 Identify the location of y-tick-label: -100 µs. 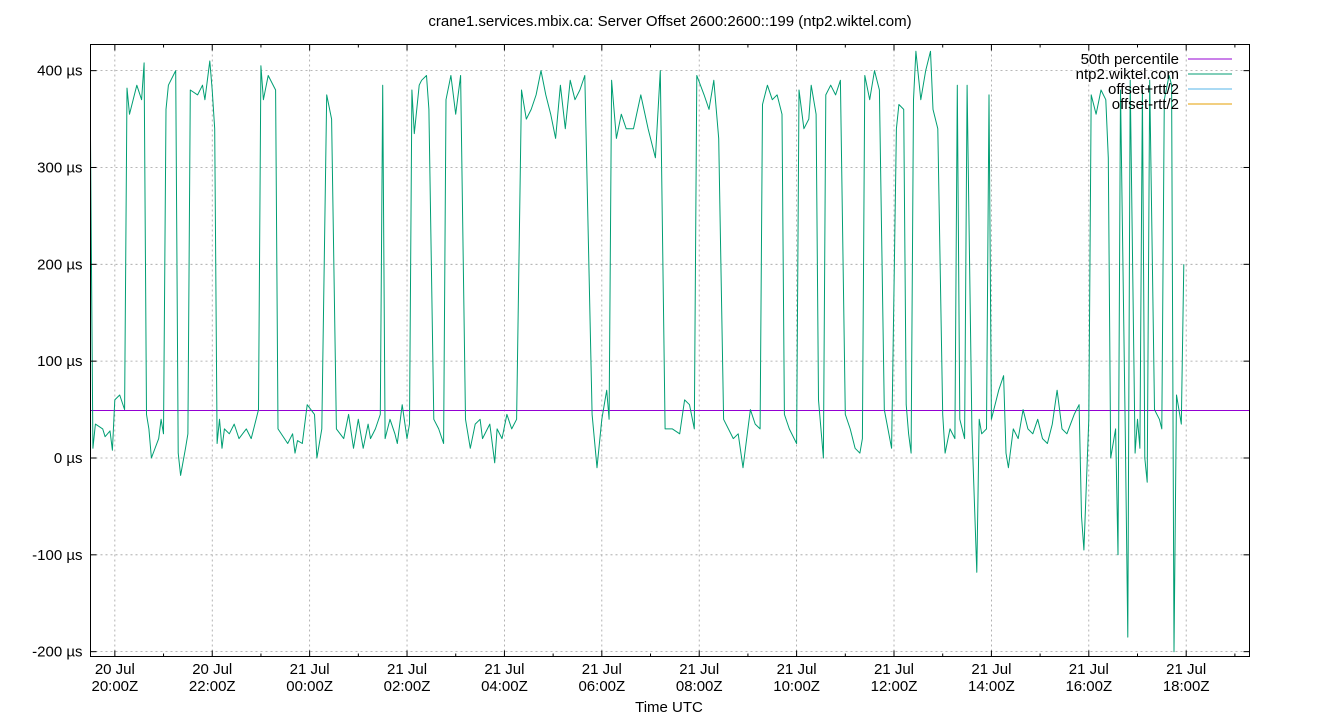
(57, 555).